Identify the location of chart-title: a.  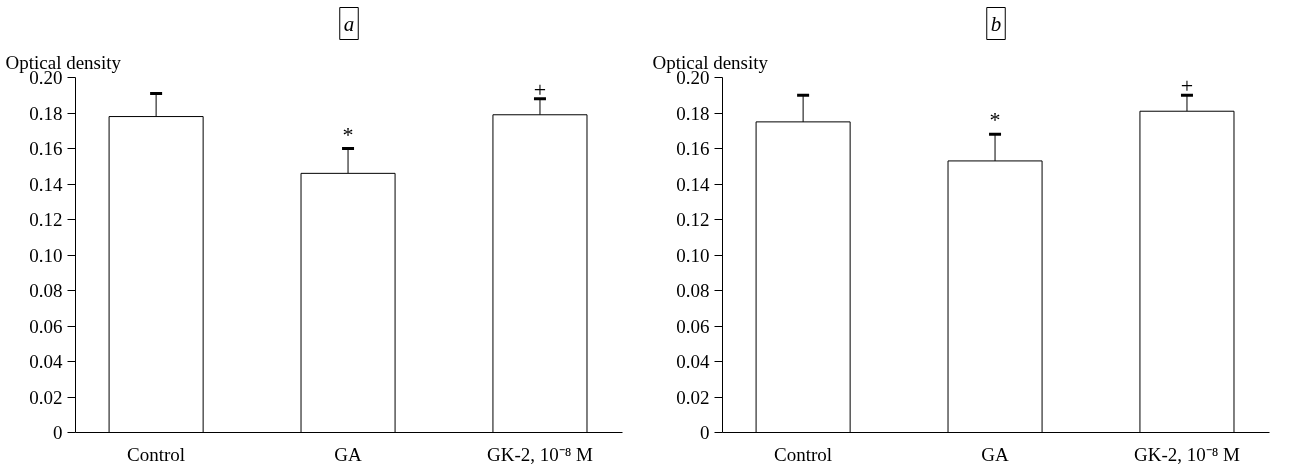
(349, 23).